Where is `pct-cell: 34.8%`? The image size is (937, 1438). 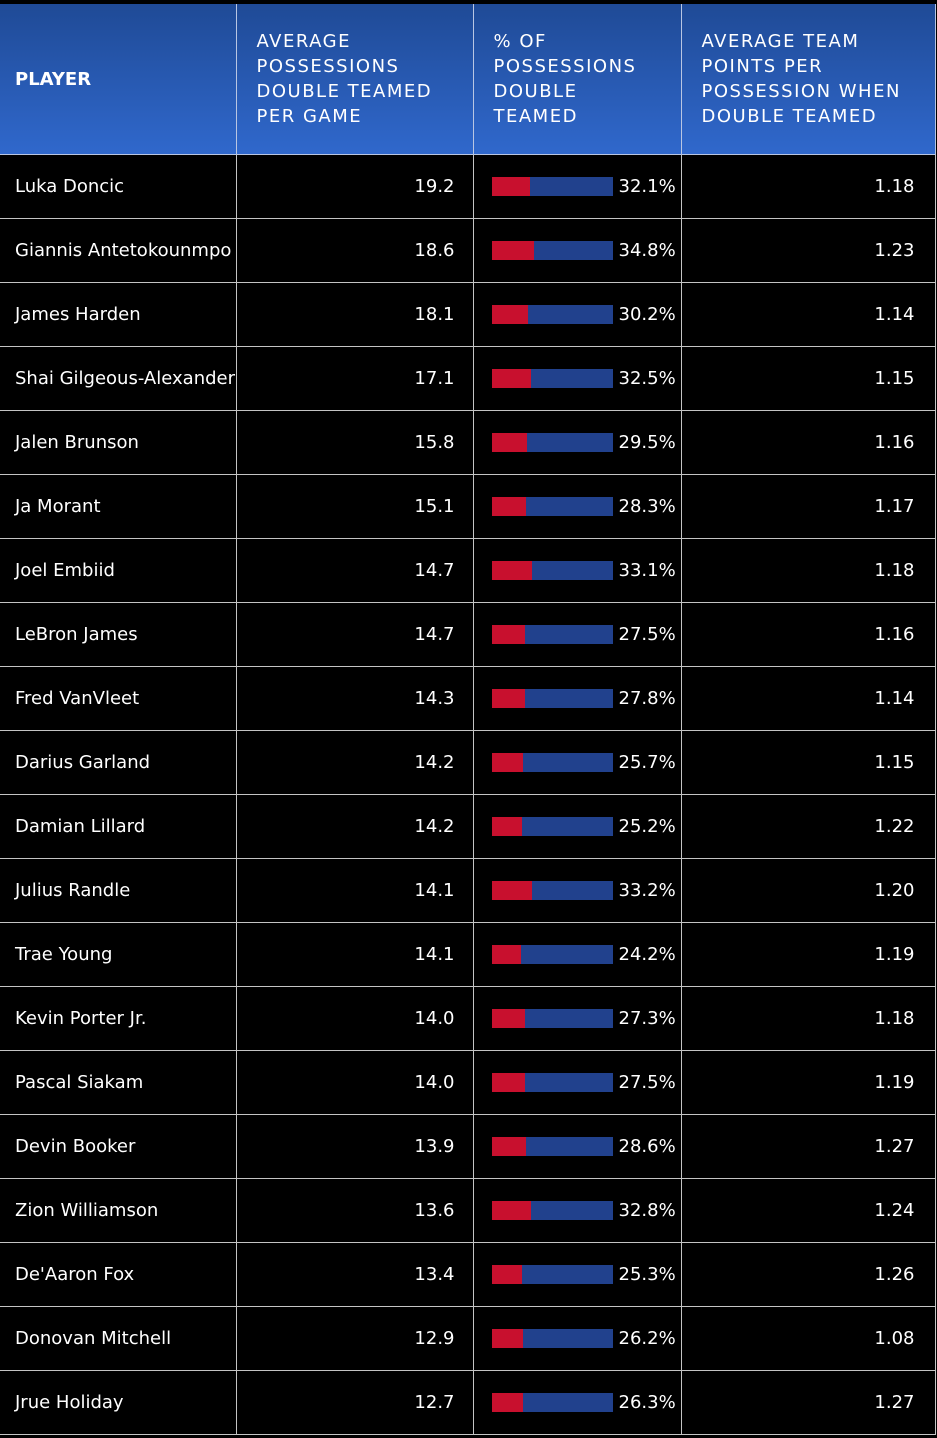
pct-cell: 34.8% is located at coordinates (577, 250).